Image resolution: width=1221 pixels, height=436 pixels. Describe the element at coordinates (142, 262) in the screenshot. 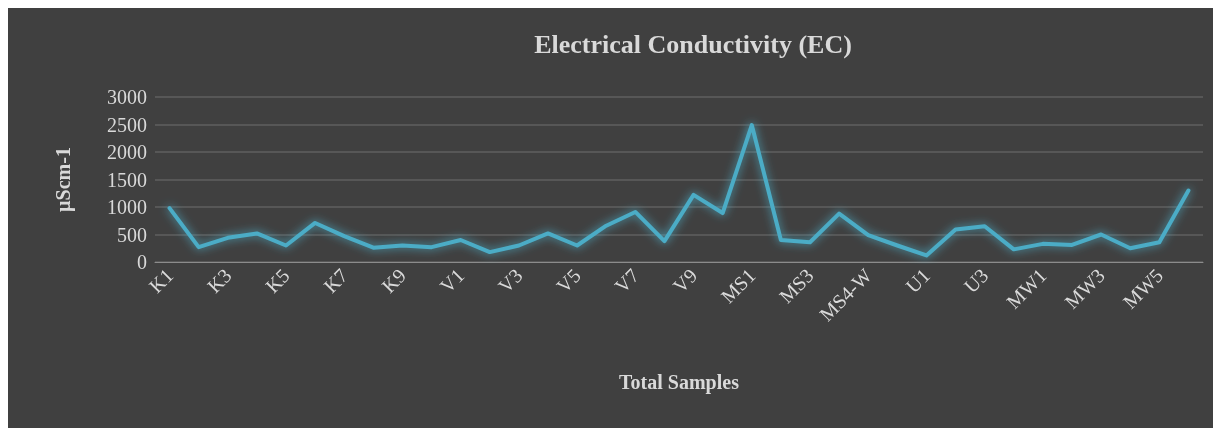

I see `y-tick-label: 0` at that location.